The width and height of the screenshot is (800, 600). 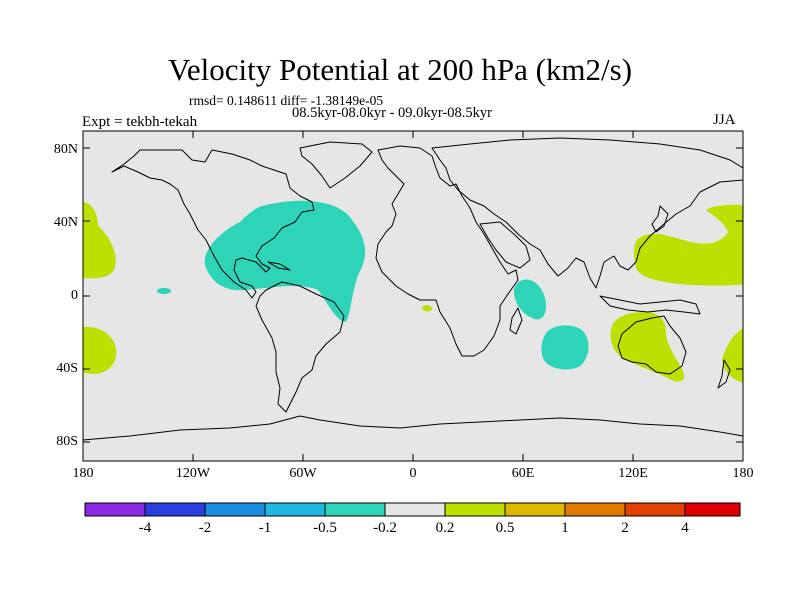 What do you see at coordinates (724, 374) in the screenshot?
I see `new-zealand-coastline` at bounding box center [724, 374].